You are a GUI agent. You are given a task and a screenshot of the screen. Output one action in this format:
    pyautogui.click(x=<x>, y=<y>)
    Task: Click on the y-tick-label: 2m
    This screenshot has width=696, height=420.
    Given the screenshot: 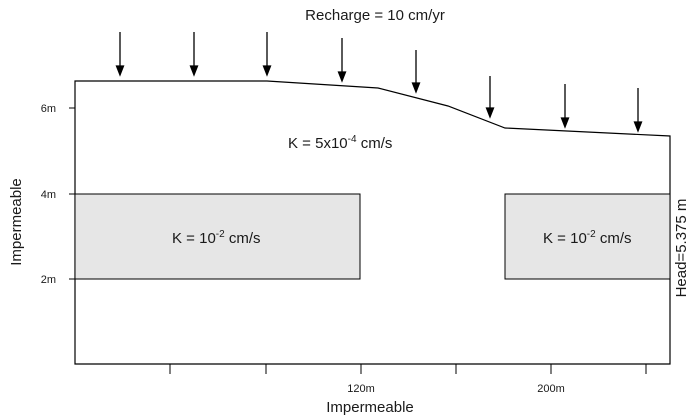 What is the action you would take?
    pyautogui.click(x=48, y=280)
    